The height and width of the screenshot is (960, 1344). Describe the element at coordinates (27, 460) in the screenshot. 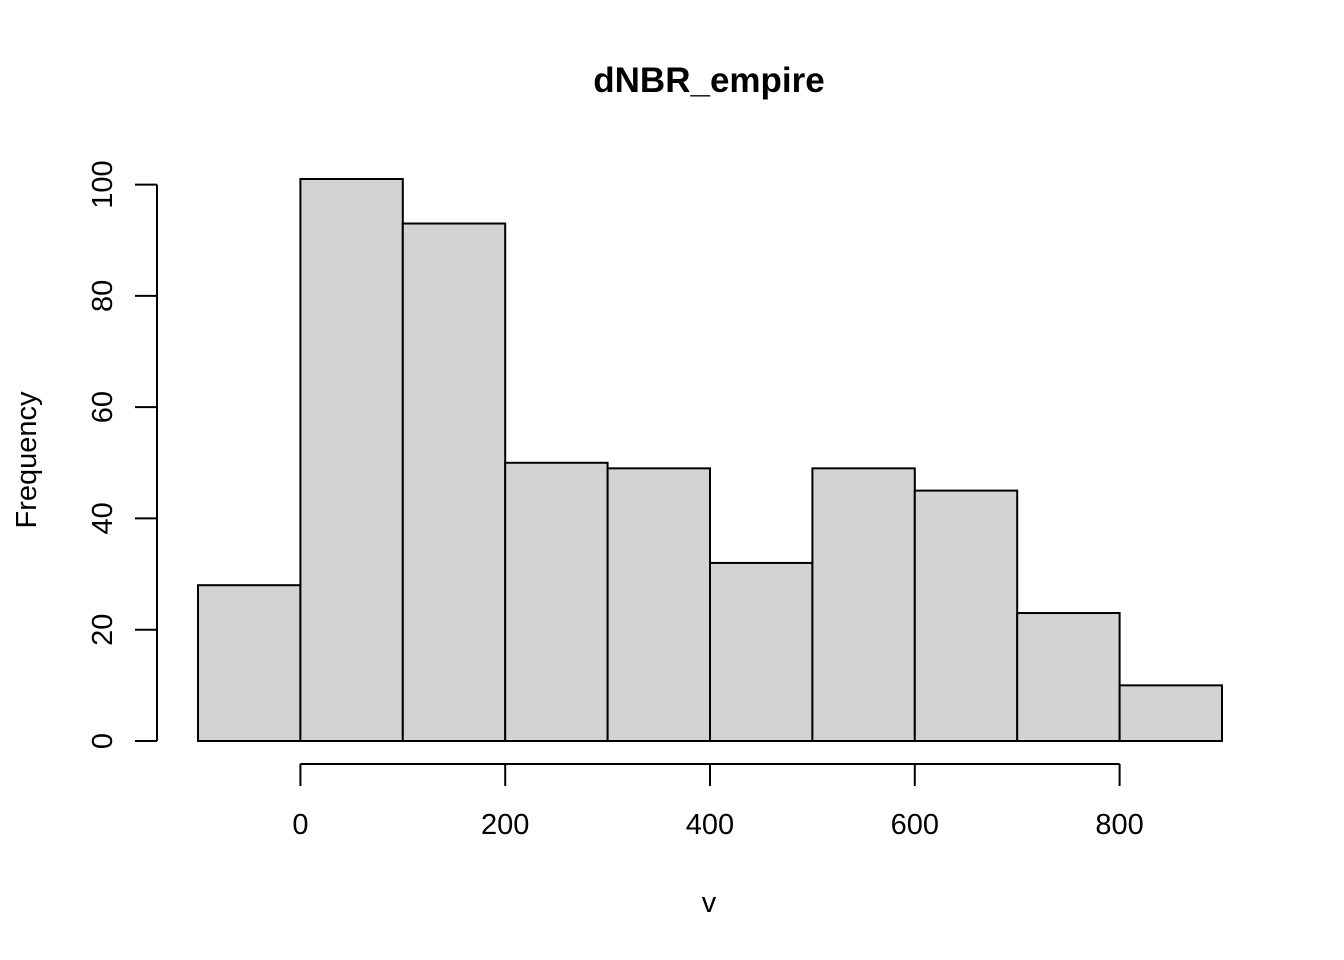

I see `y-axis-label: Frequency` at that location.